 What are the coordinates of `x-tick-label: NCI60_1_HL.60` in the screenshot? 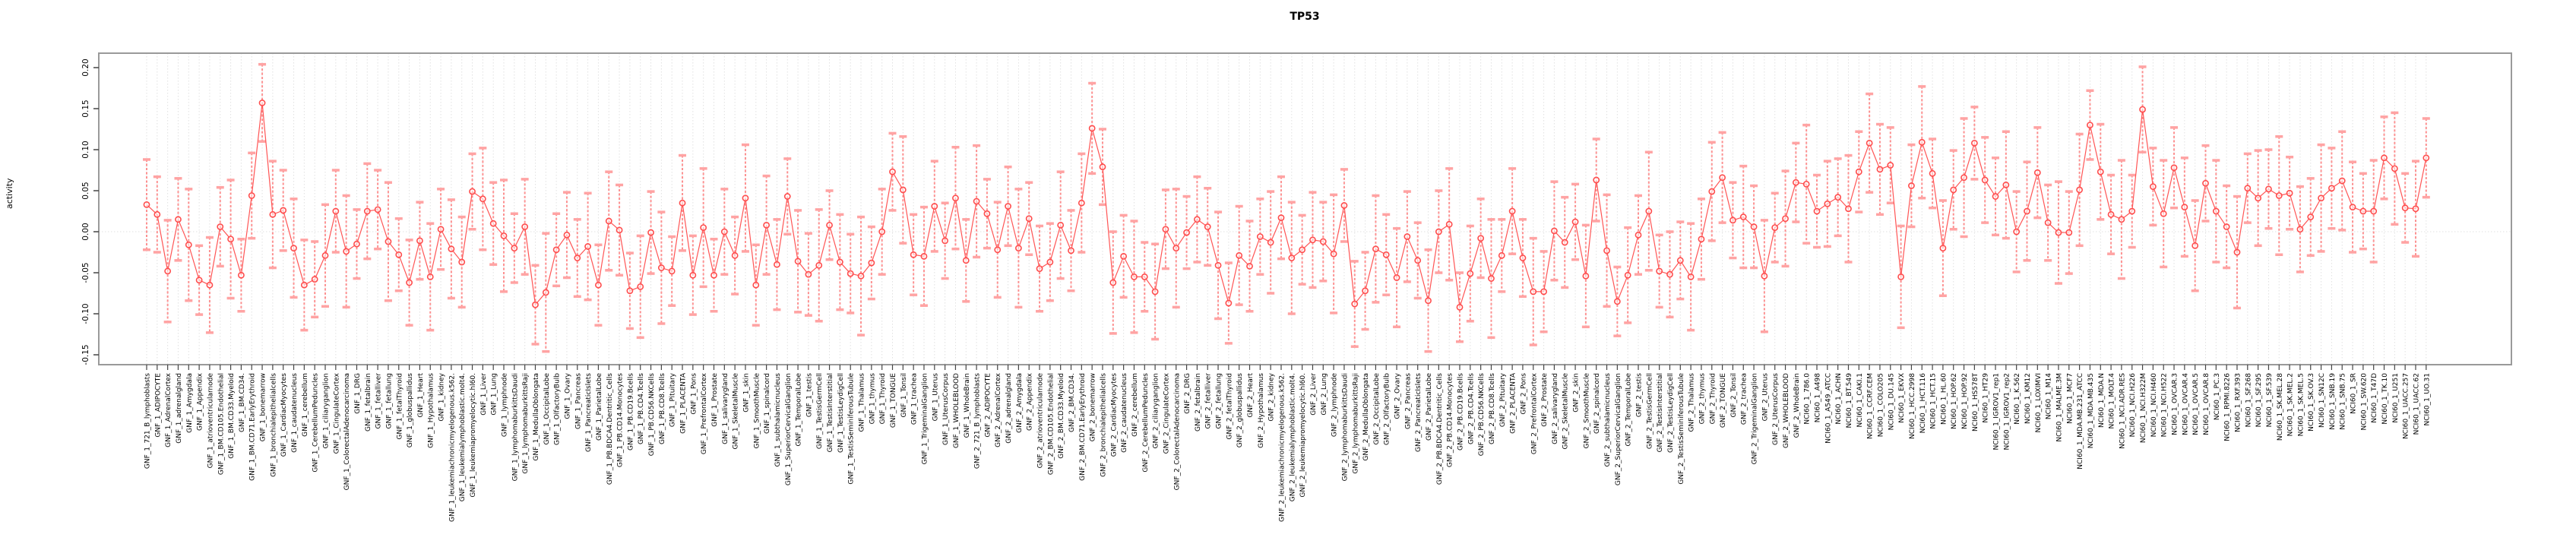 It's located at (1944, 399).